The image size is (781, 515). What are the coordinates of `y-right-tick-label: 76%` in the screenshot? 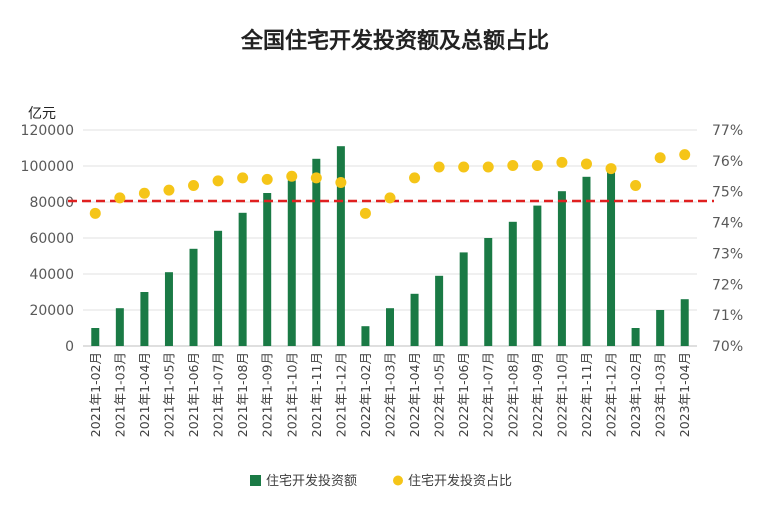 It's located at (727, 162).